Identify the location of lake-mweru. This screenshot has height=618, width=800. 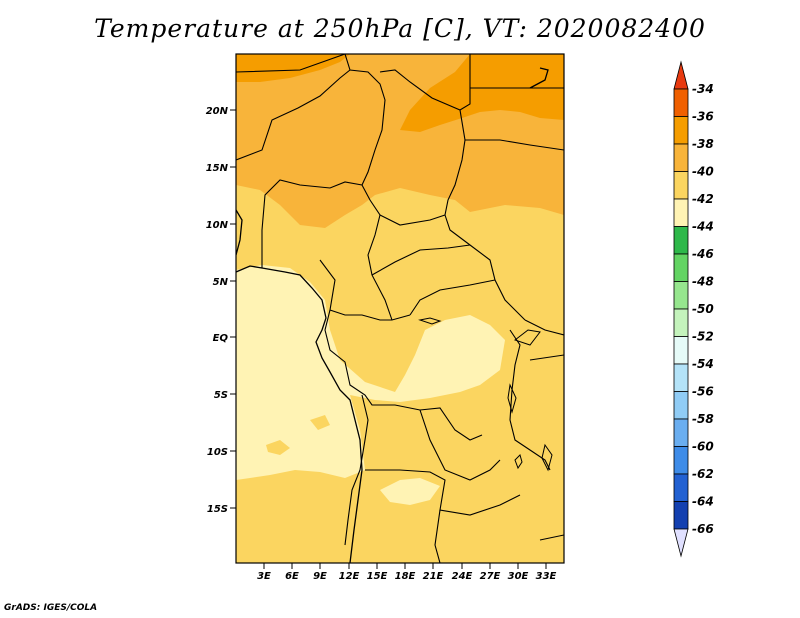
(518, 462).